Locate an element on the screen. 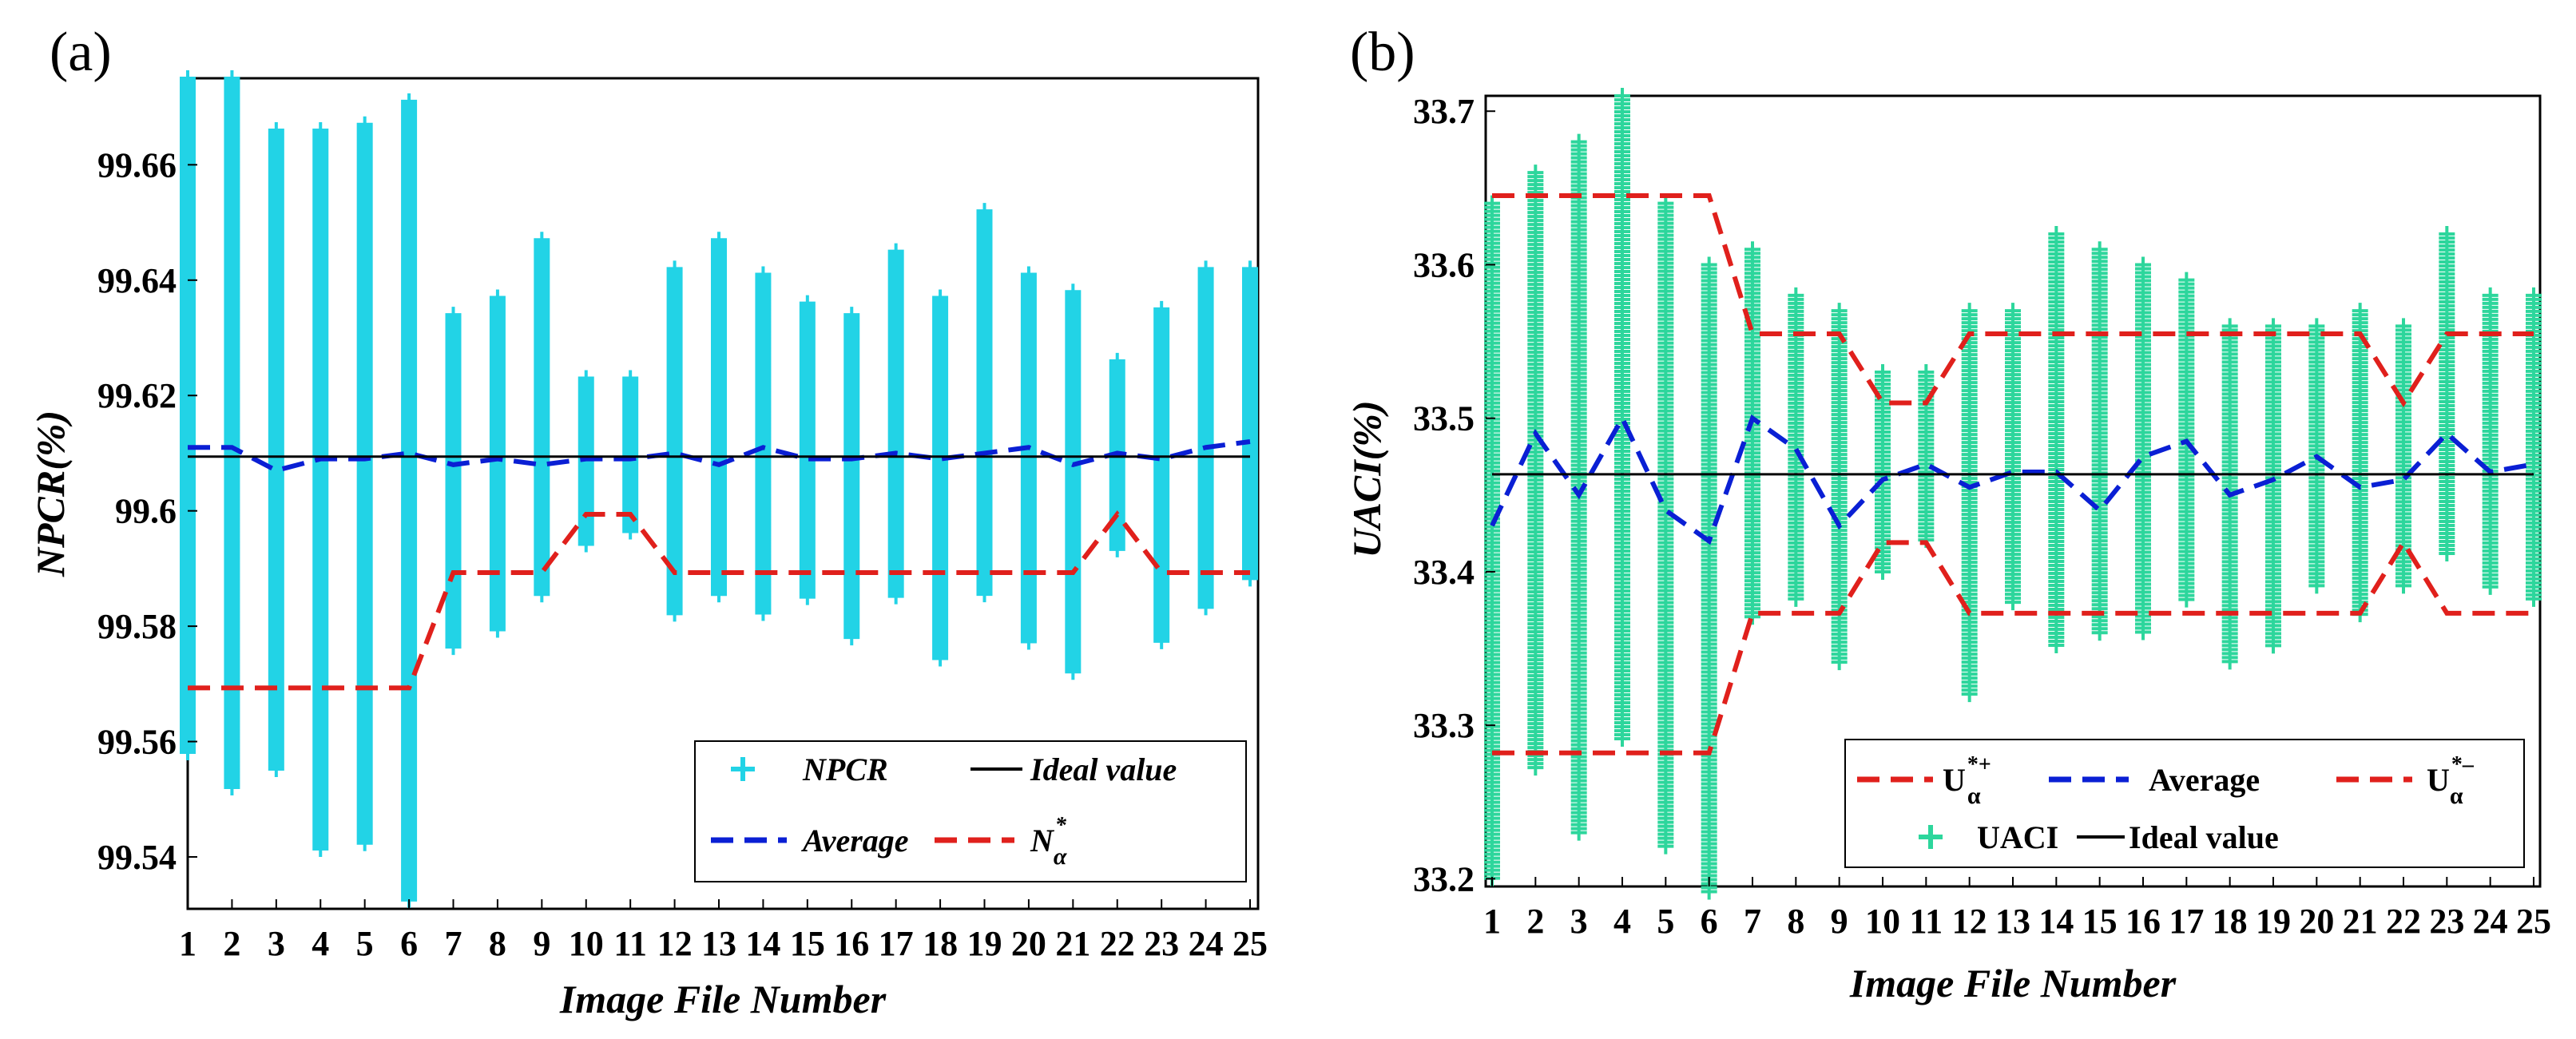 The width and height of the screenshot is (2576, 1039). panel-a-x-tick-label: 9 is located at coordinates (541, 943).